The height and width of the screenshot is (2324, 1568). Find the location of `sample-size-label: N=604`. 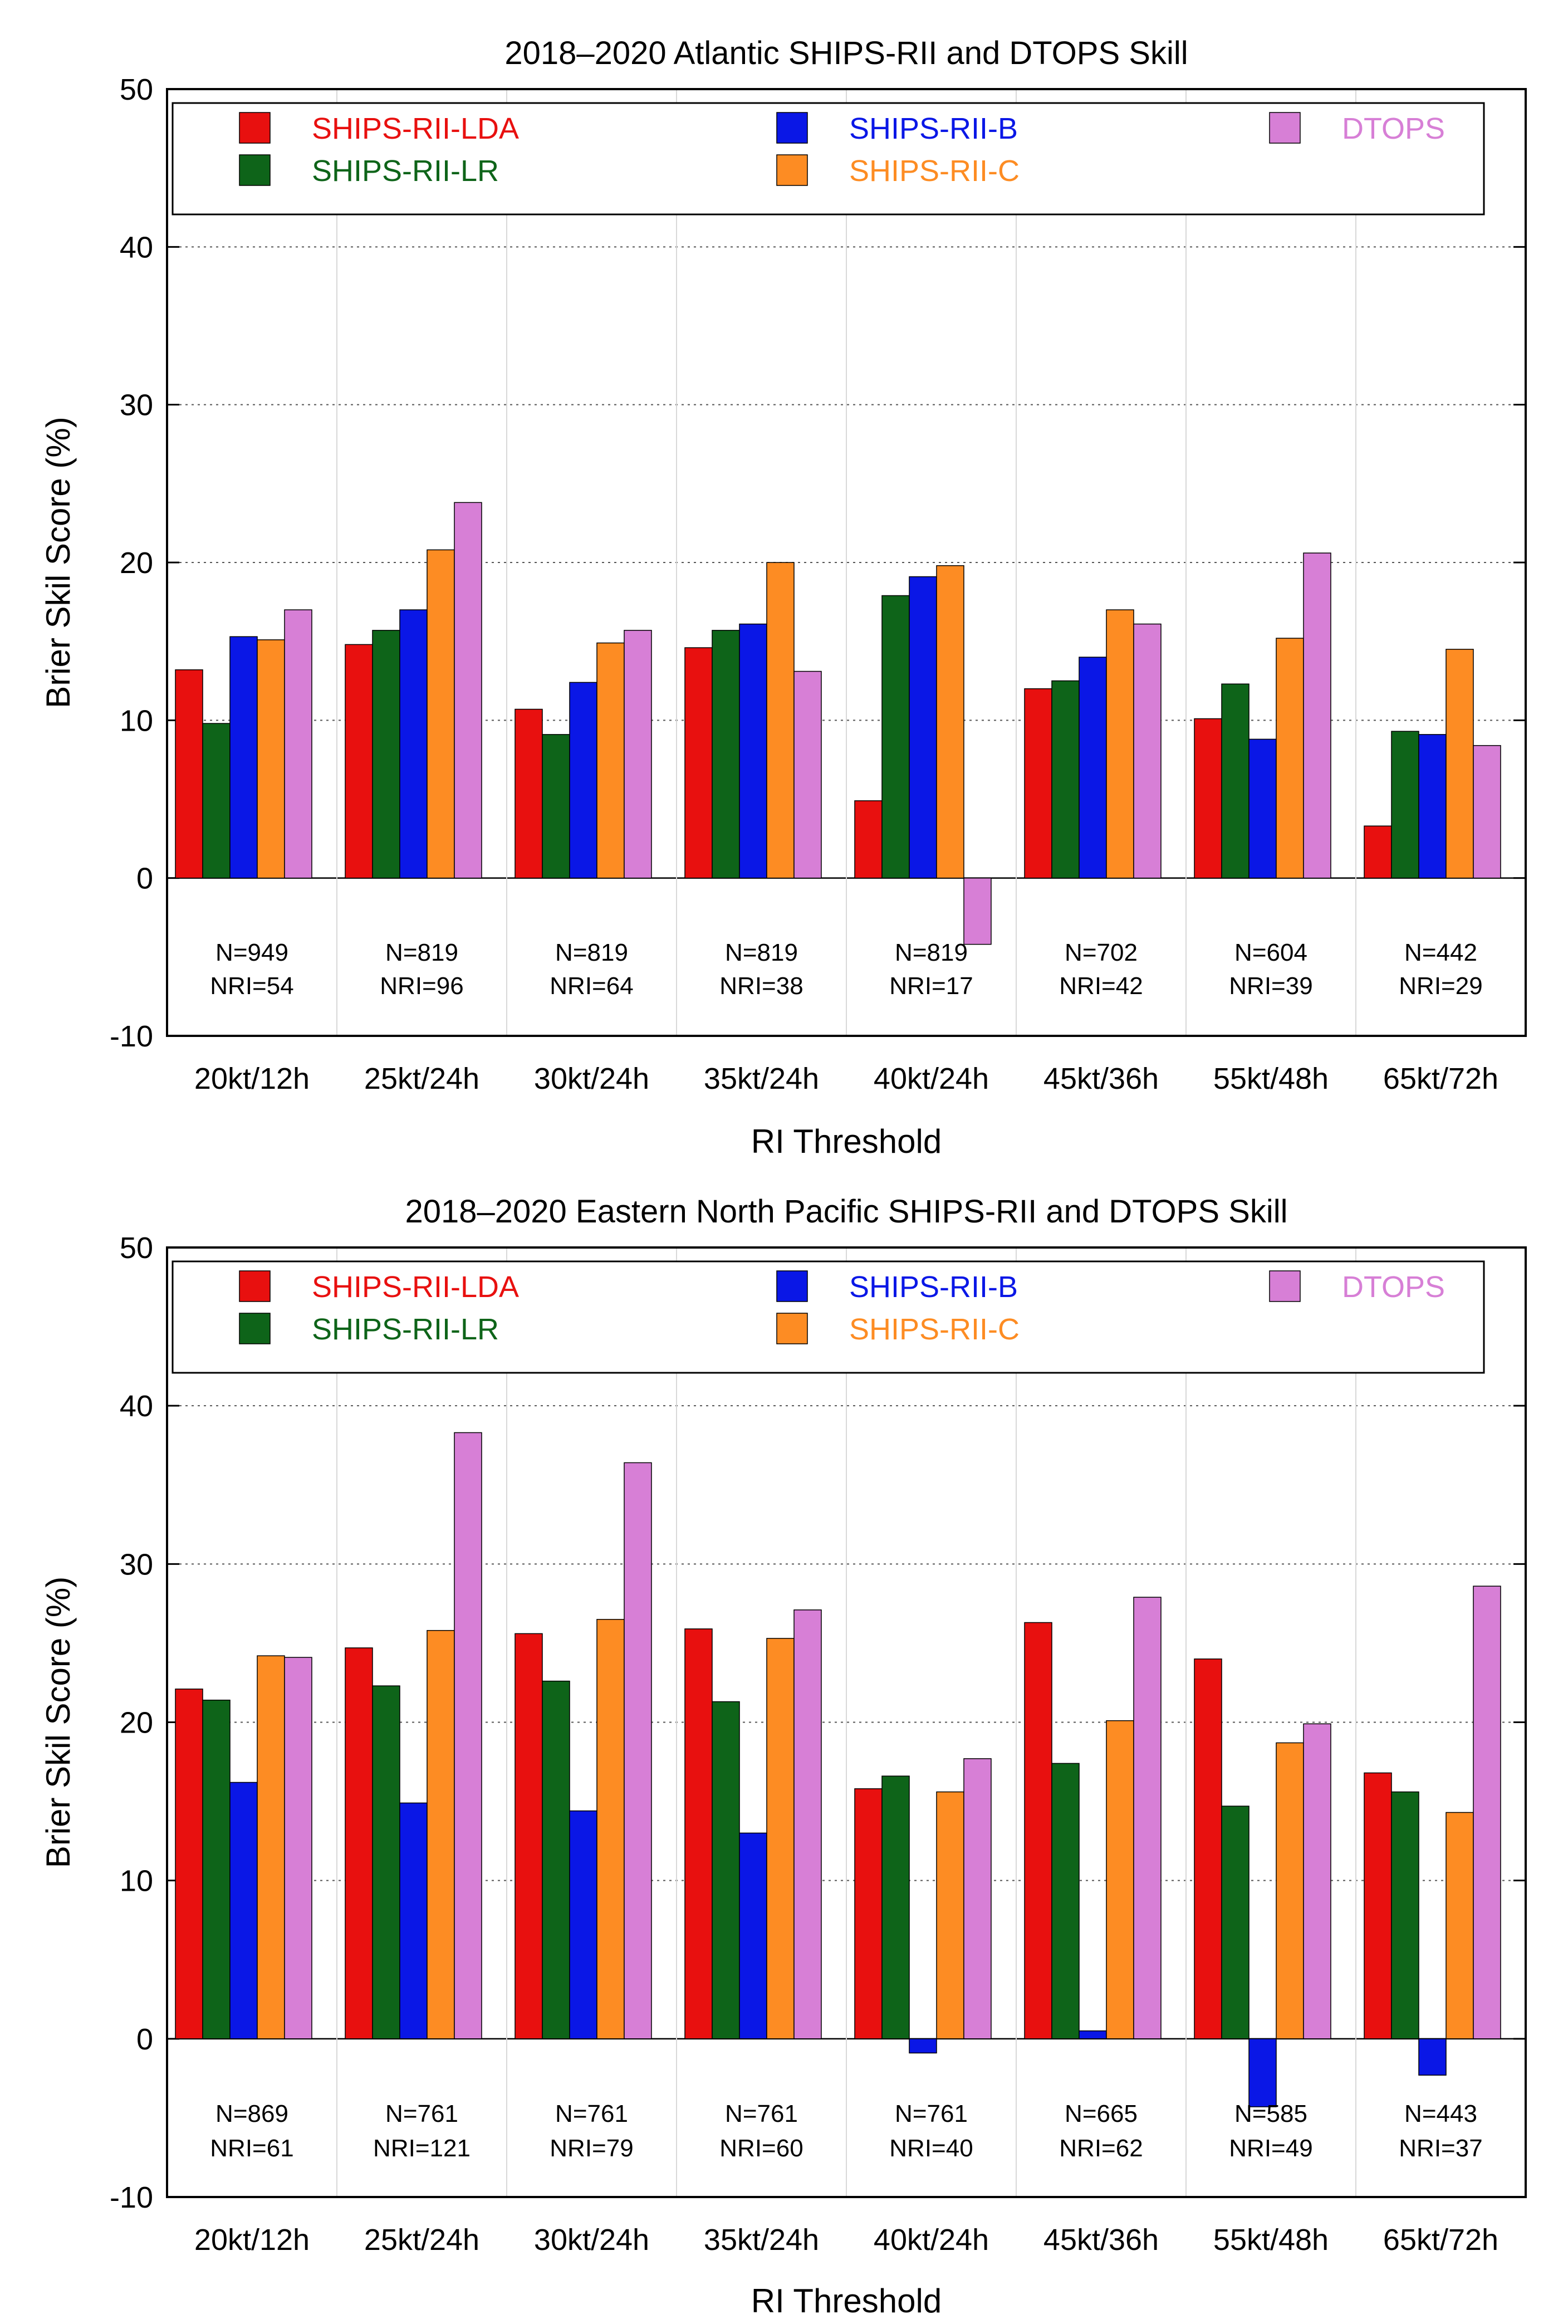

sample-size-label: N=604 is located at coordinates (1270, 952).